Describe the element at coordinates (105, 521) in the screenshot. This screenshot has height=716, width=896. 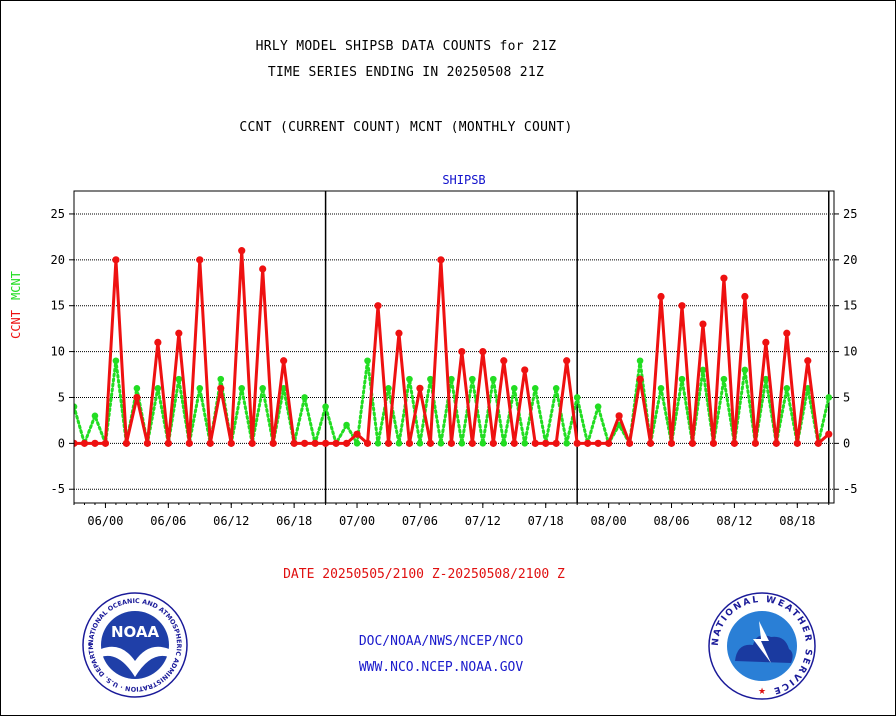
I see `x-tick-label: 06/00` at that location.